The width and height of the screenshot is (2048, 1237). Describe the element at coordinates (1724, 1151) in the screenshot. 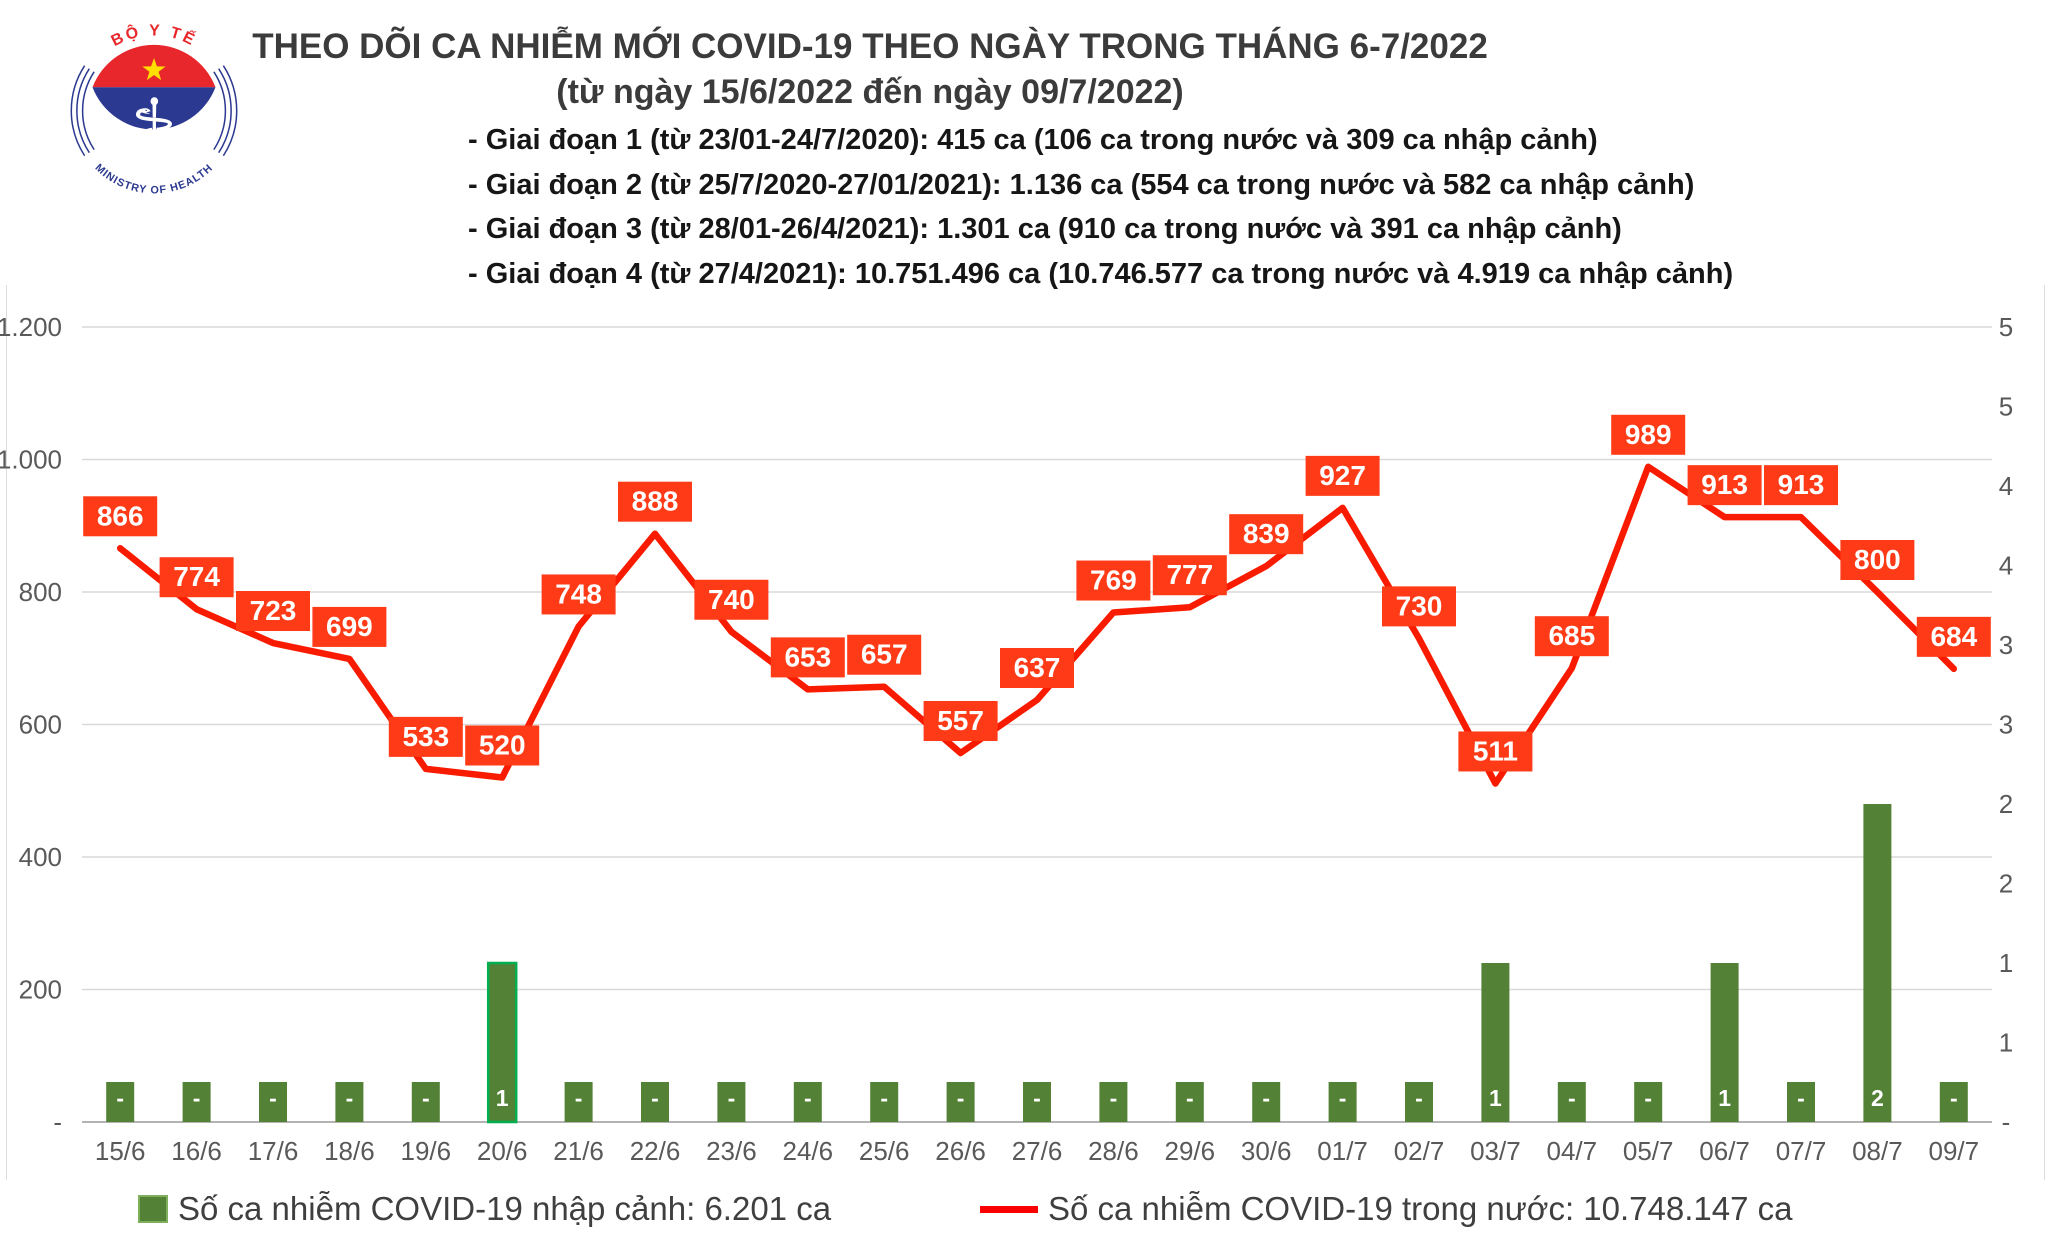

I see `x-axis-label: 06/7` at that location.